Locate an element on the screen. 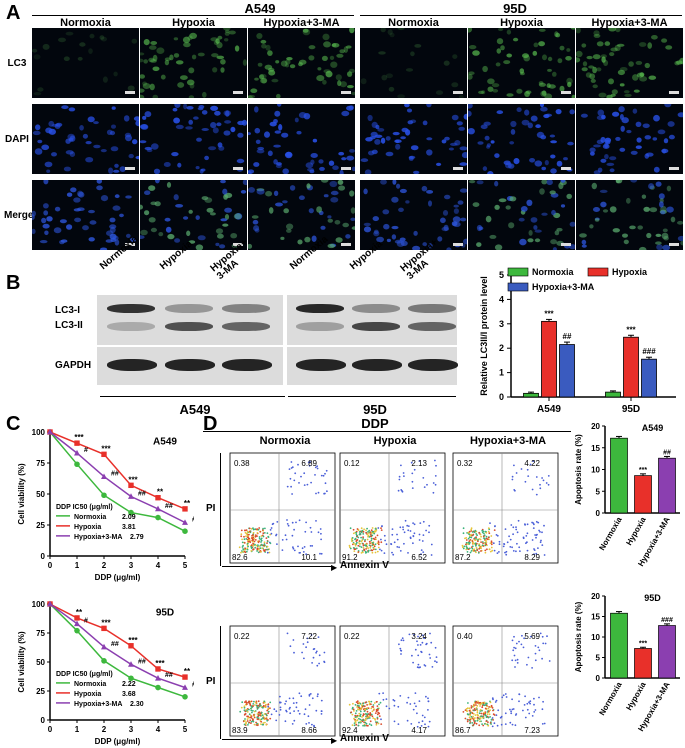  micrograph-tile is located at coordinates (193, 215).